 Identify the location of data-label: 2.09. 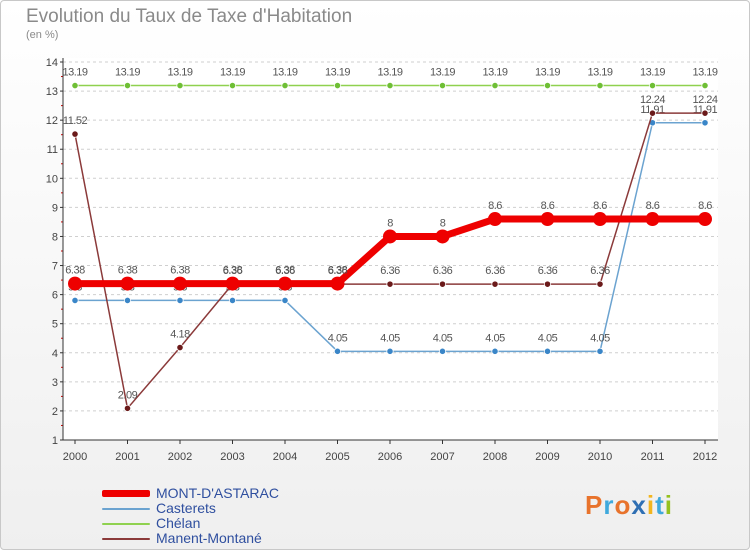
(128, 395).